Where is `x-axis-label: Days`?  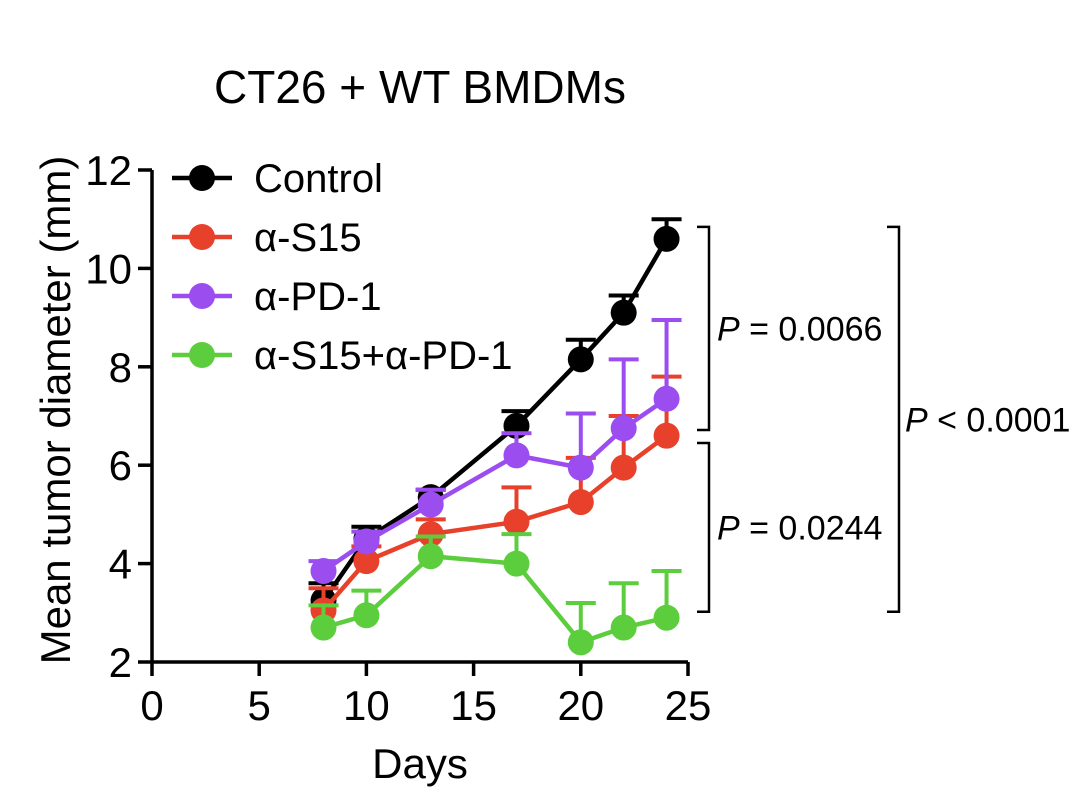
x-axis-label: Days is located at coordinates (420, 763).